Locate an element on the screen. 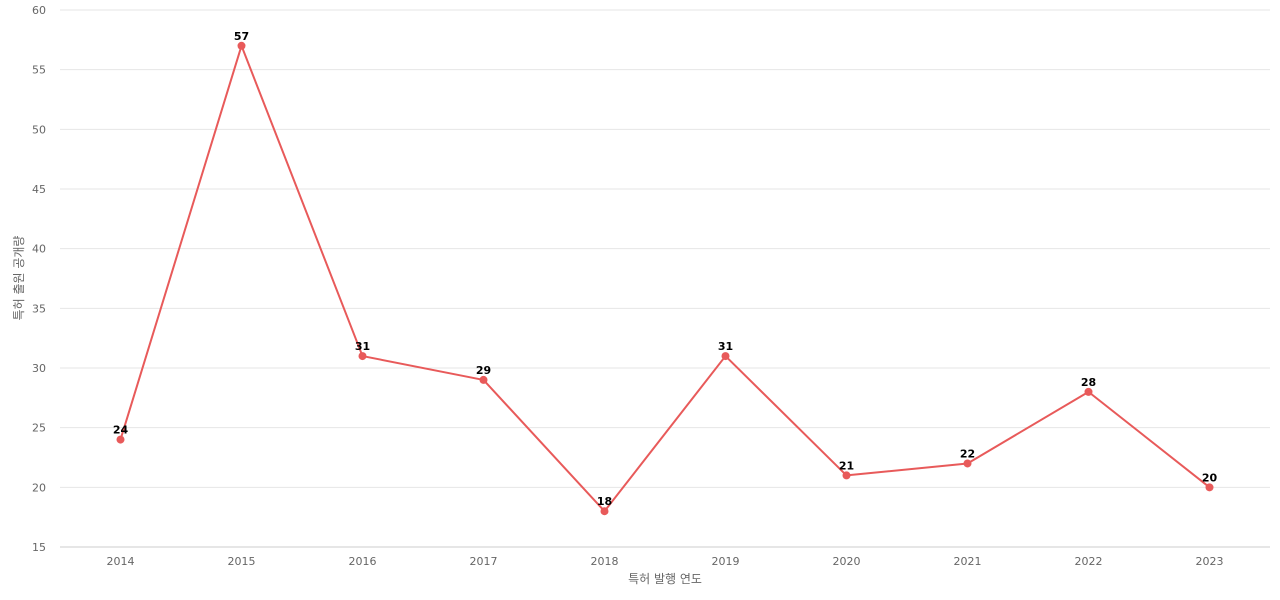 The image size is (1280, 600). x-tick-label: 2014 is located at coordinates (121, 561).